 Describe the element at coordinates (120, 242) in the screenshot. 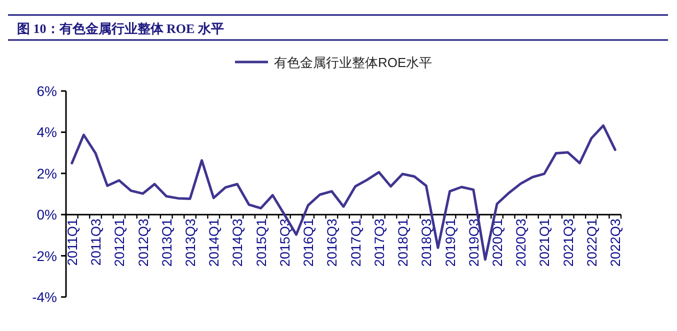

I see `x-tick-label: 2012Q1` at that location.